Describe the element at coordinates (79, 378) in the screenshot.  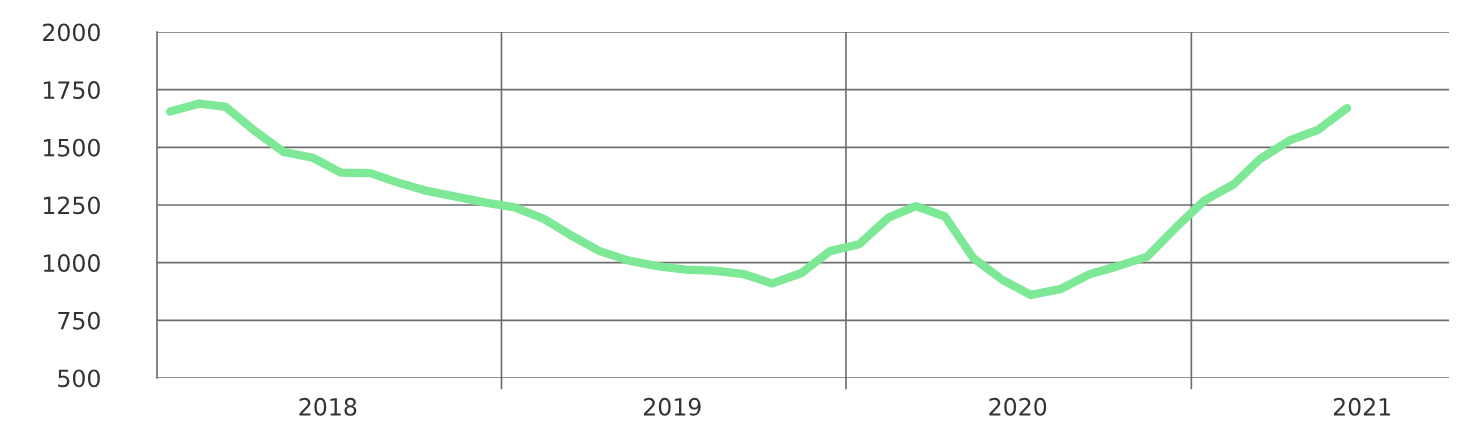
I see `y-tick-label: 500` at that location.